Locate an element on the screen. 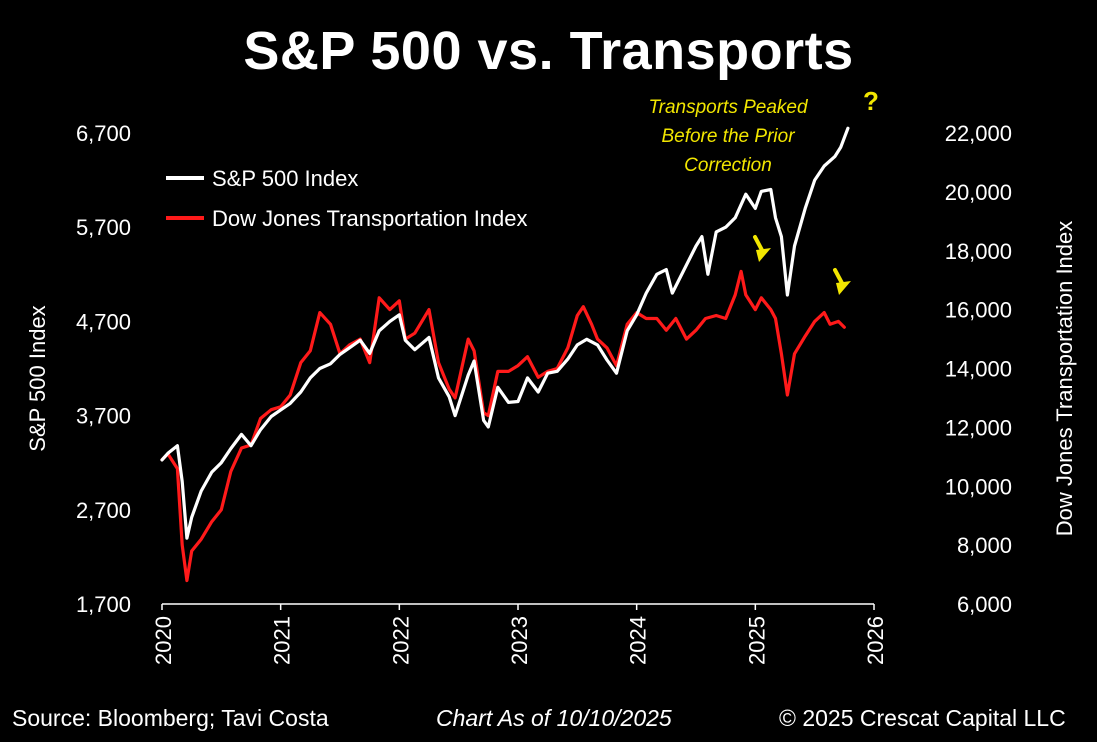 The height and width of the screenshot is (742, 1097). y-left-axis-label: S&P 500 Index is located at coordinates (37, 378).